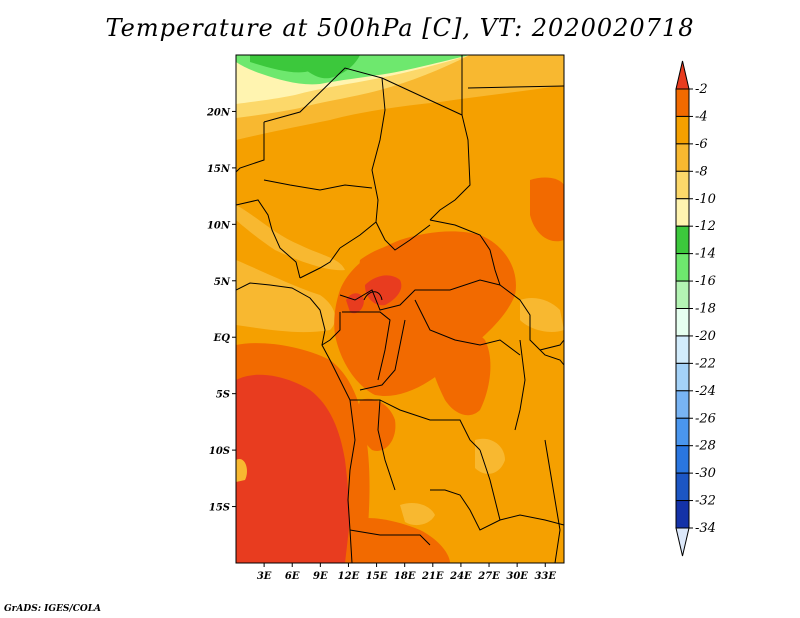  I want to click on lon-tick-label: 27E, so click(488, 576).